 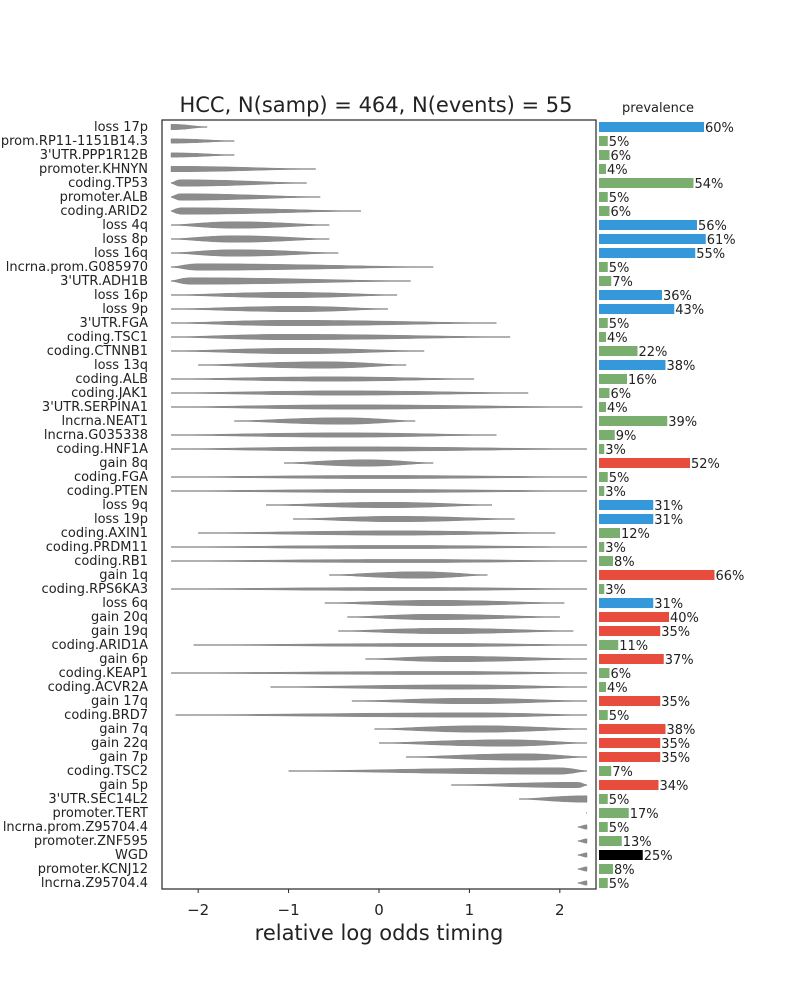 What do you see at coordinates (108, 183) in the screenshot?
I see `event-label: coding.TP53` at bounding box center [108, 183].